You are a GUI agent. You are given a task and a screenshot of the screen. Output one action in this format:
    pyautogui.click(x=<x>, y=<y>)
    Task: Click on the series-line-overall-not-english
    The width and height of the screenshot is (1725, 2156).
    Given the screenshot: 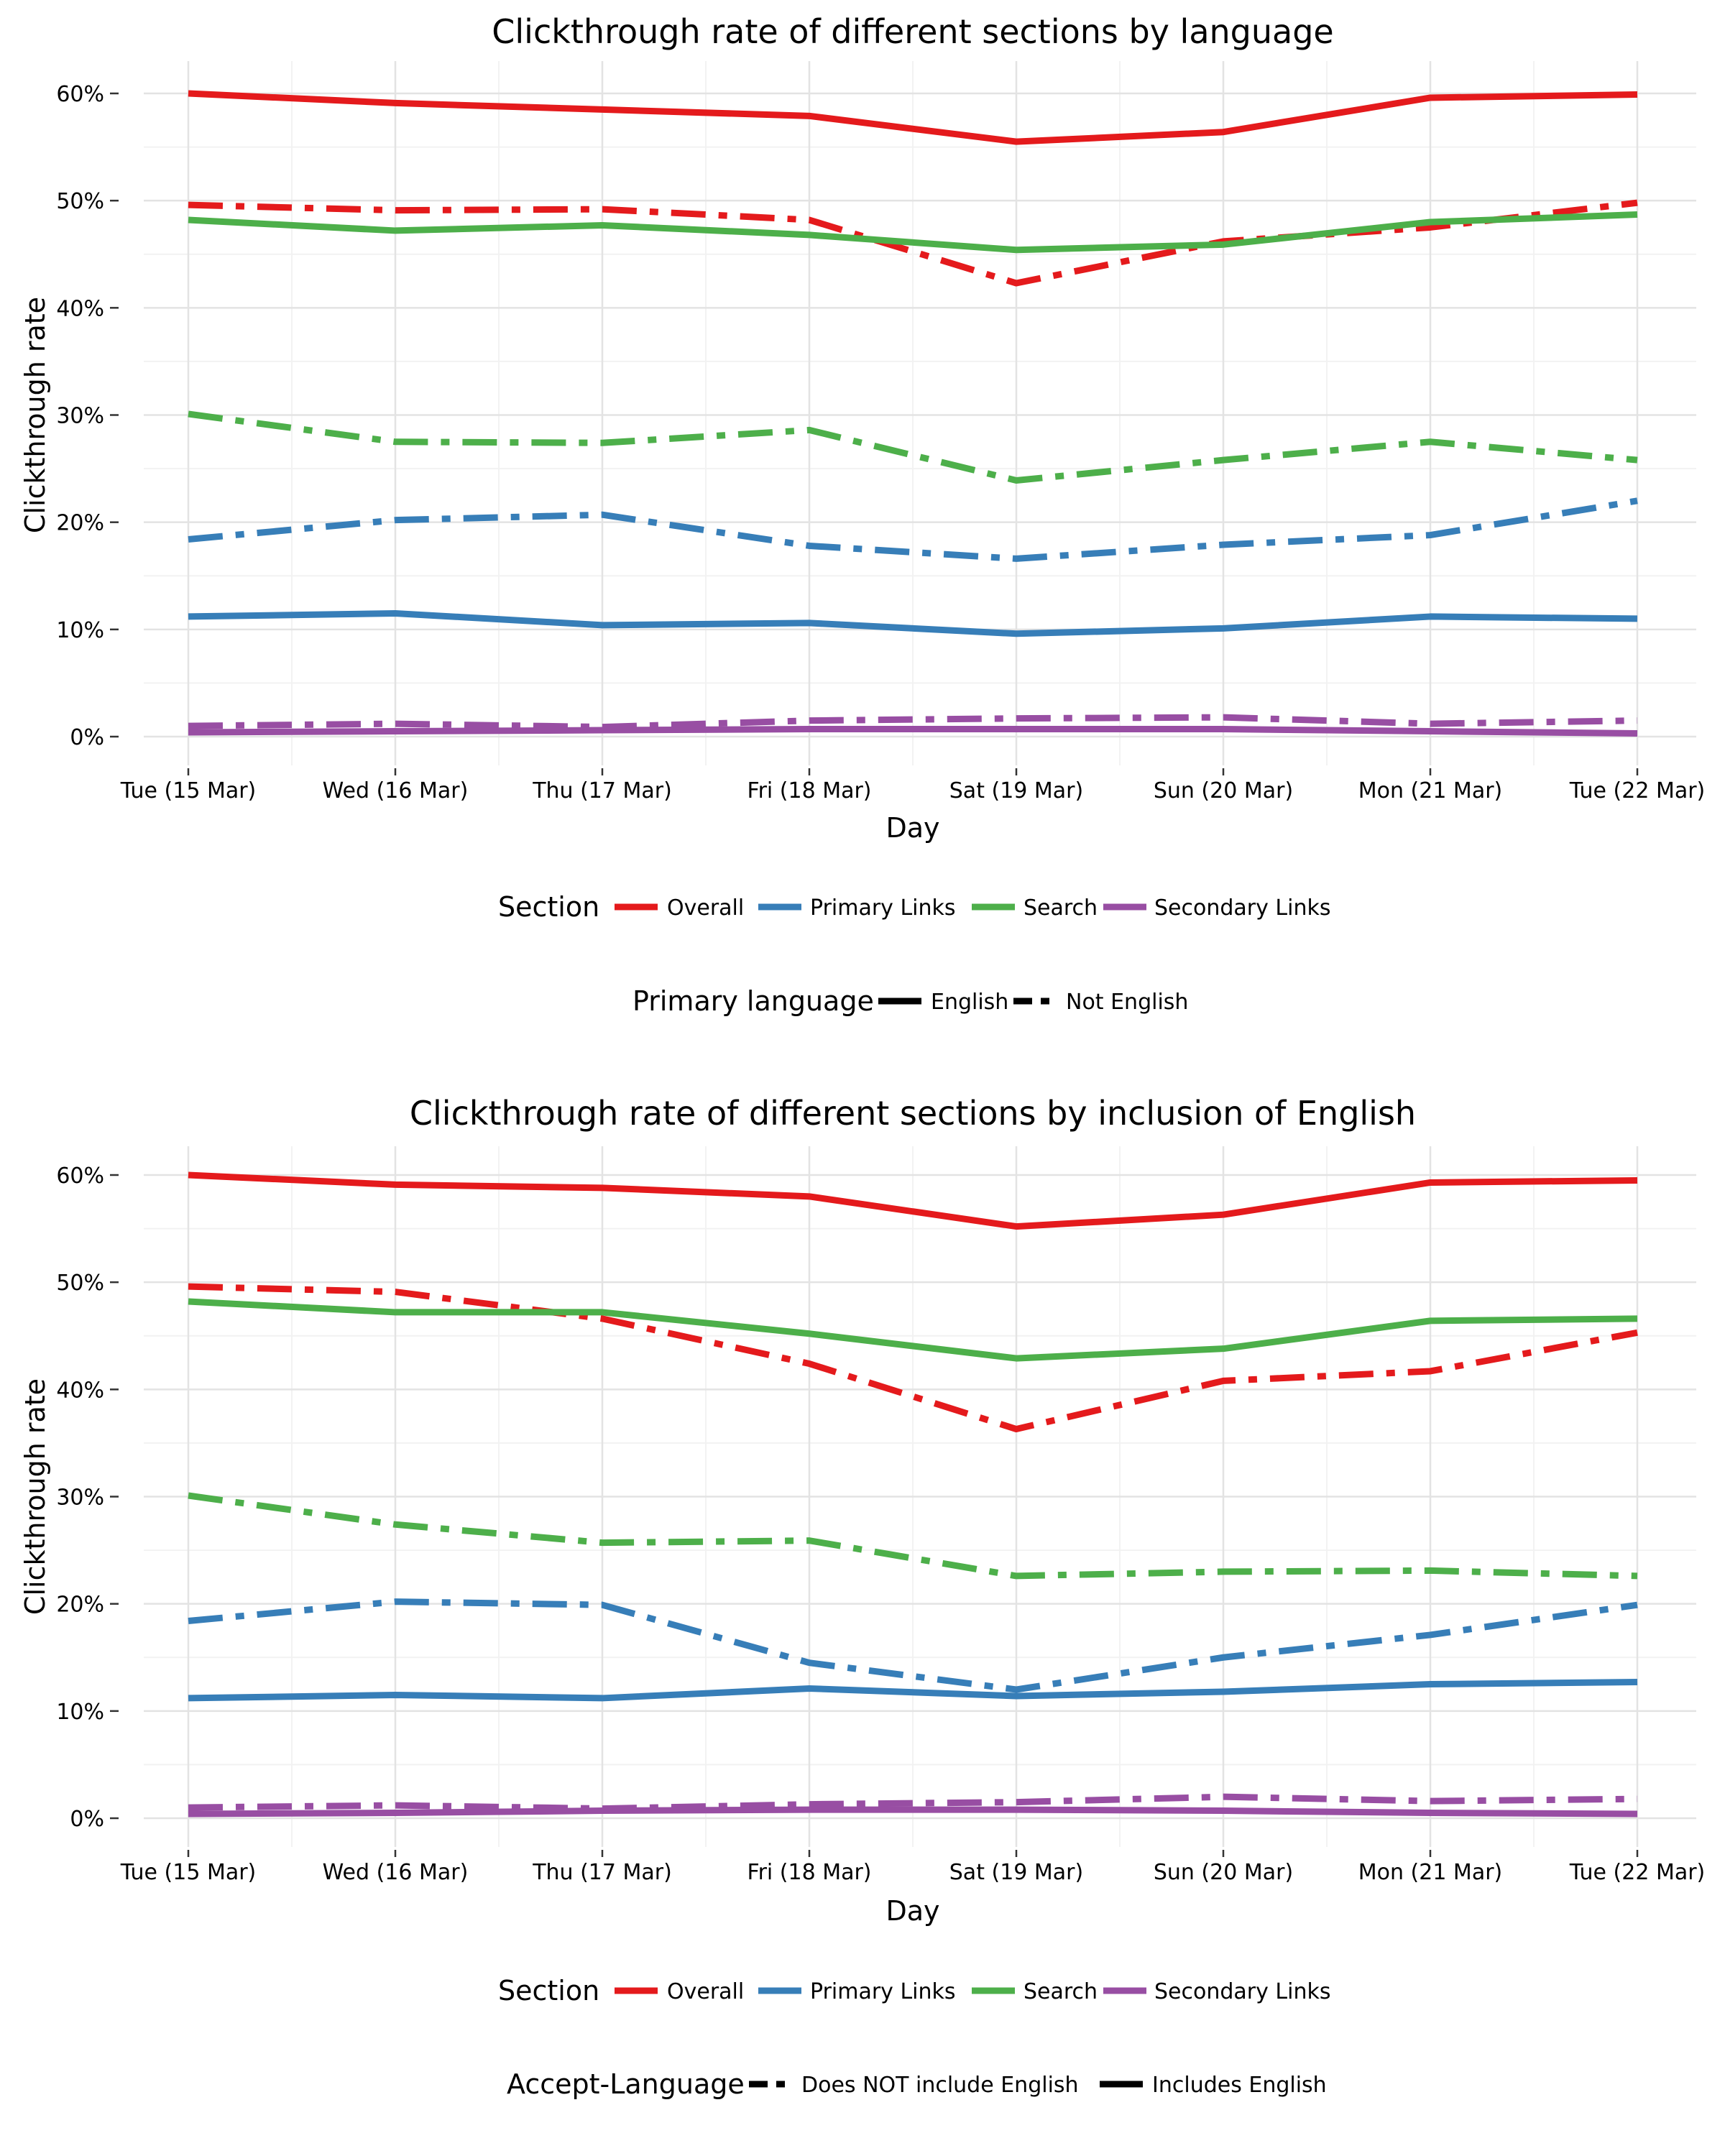 What is the action you would take?
    pyautogui.click(x=913, y=243)
    